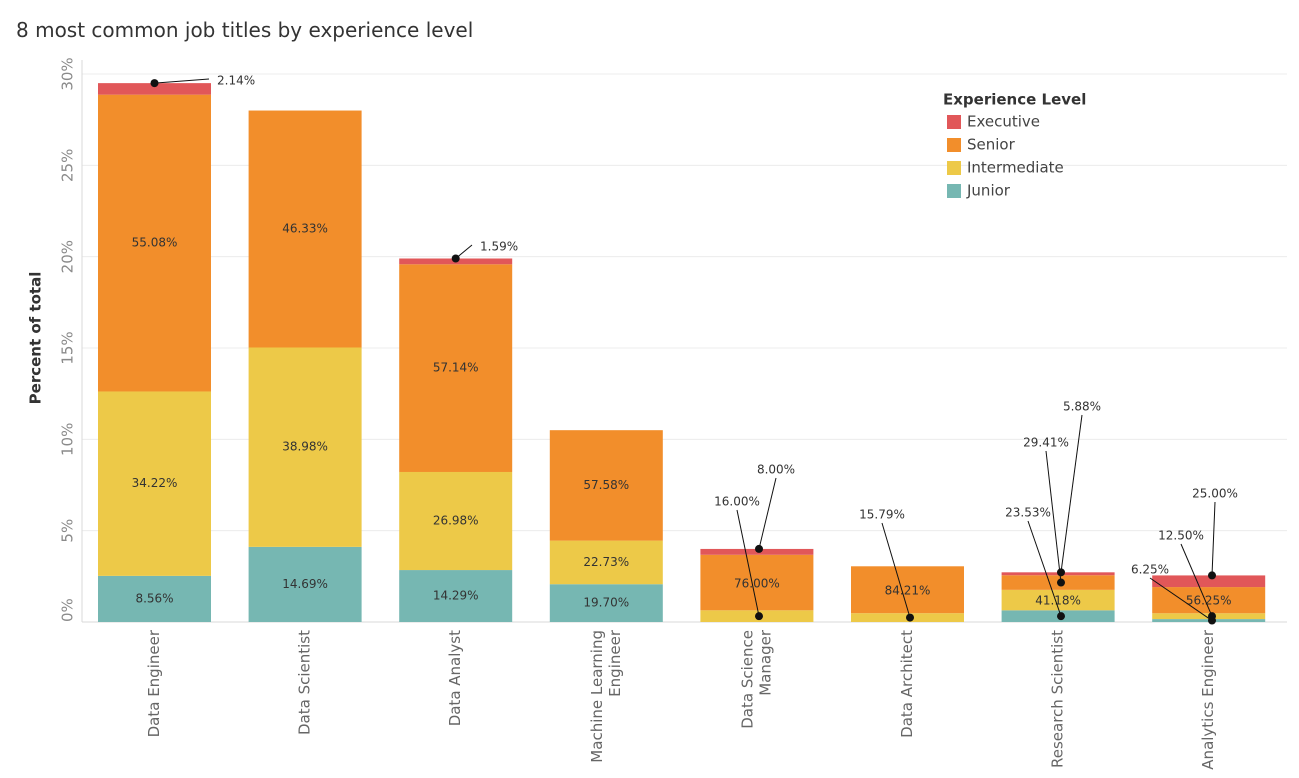 The image size is (1299, 778). I want to click on segment-label: 34.22%, so click(155, 483).